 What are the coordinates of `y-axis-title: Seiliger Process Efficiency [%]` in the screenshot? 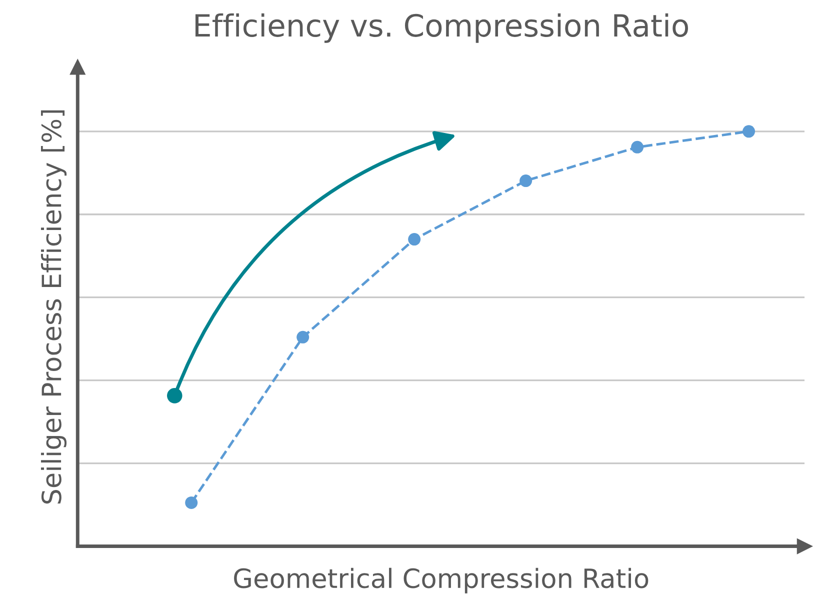 It's located at (53, 307).